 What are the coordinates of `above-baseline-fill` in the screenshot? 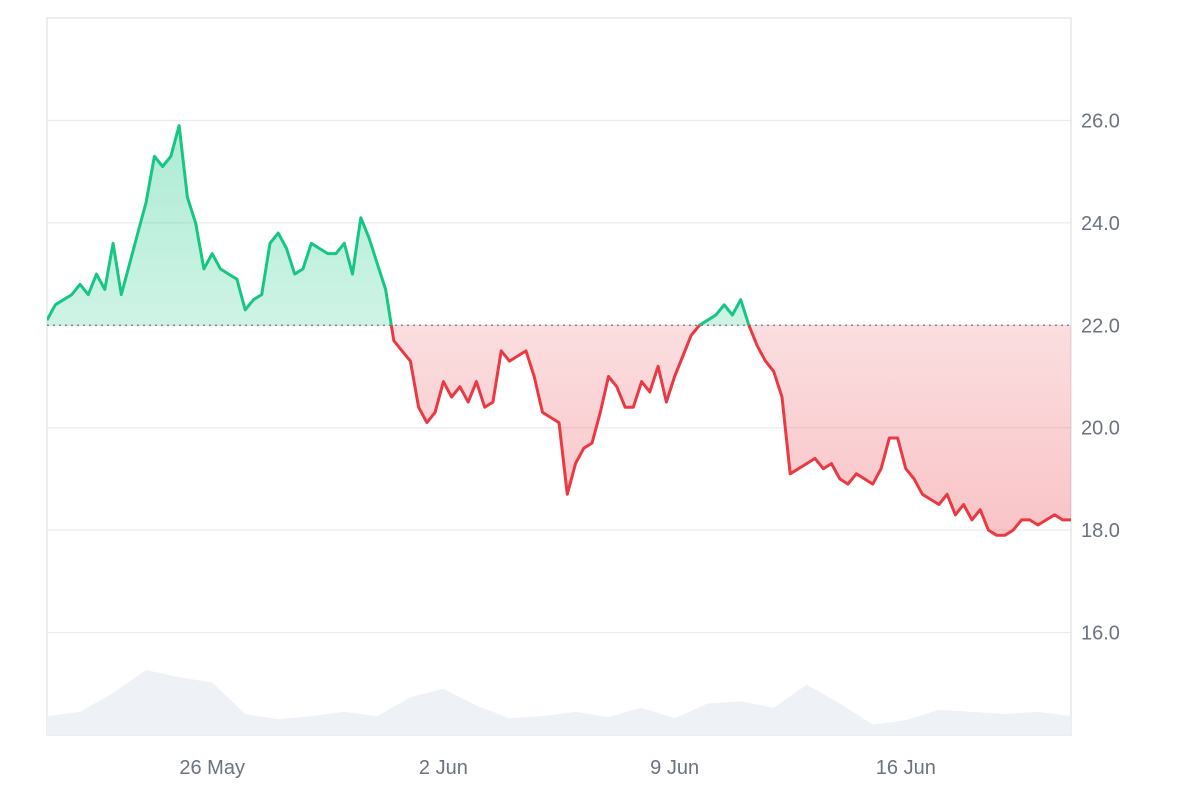 It's located at (398, 225).